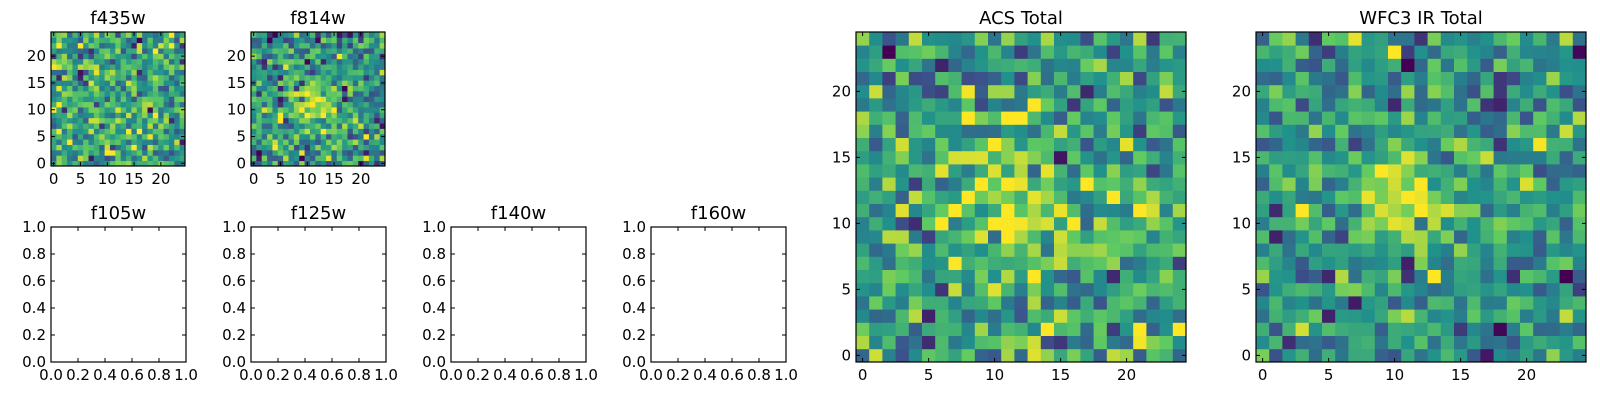 This screenshot has height=400, width=1600. What do you see at coordinates (305, 375) in the screenshot?
I see `x-tick-label: 0.4` at bounding box center [305, 375].